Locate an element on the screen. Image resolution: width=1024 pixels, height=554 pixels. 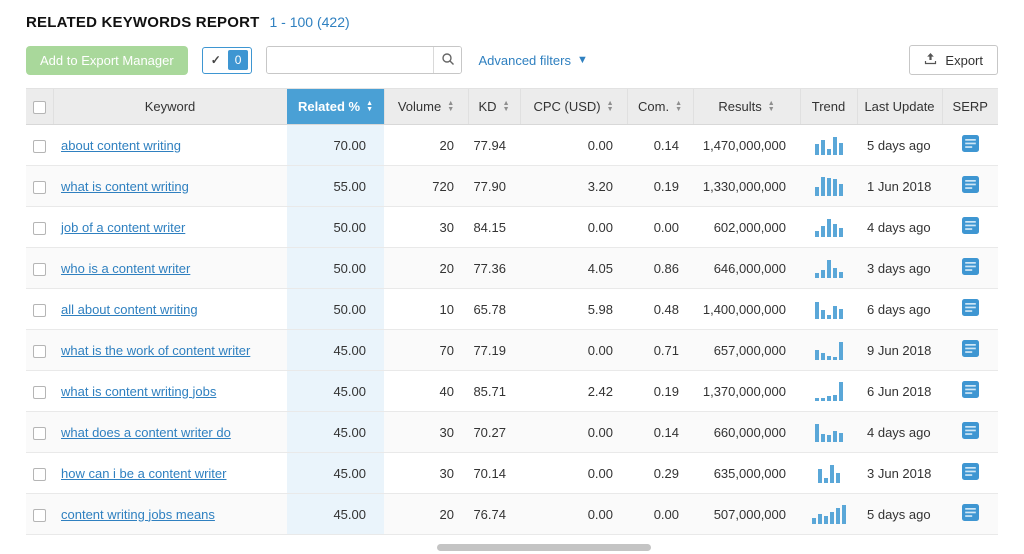
kd-cell: 84.15 is located at coordinates (494, 227).